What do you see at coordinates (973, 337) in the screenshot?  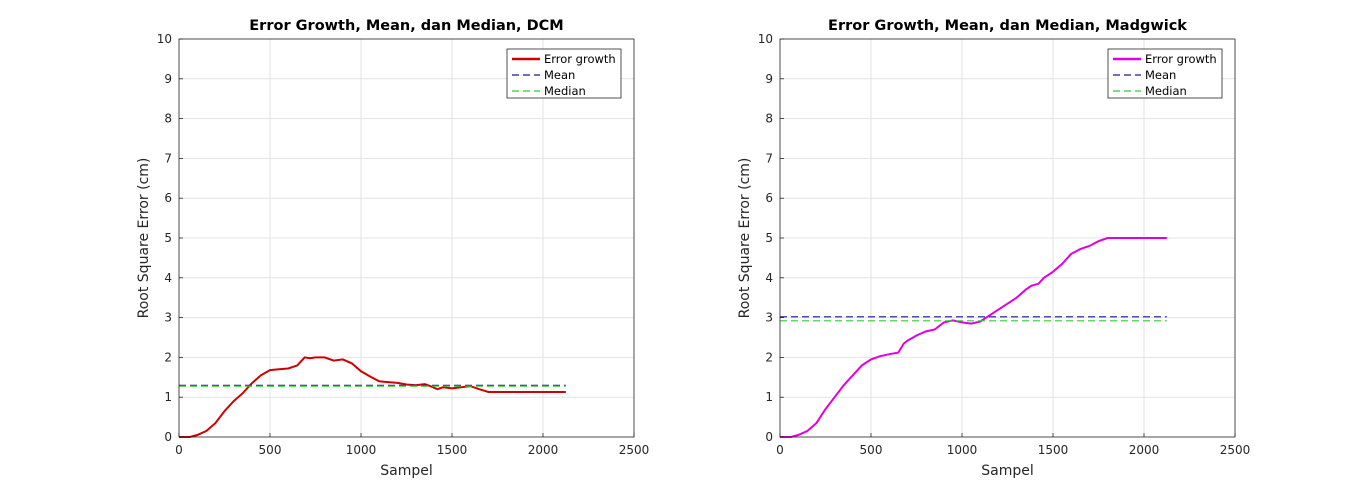 I see `series-line-error-growth` at bounding box center [973, 337].